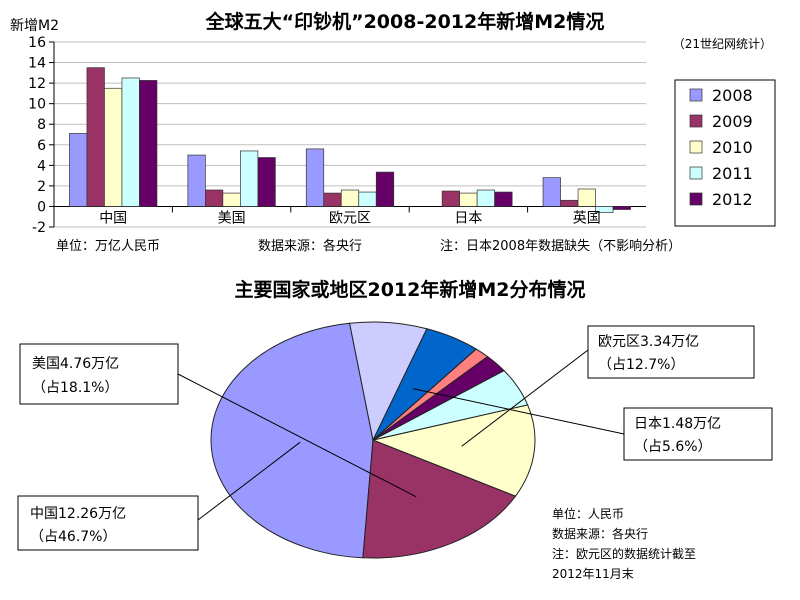 The width and height of the screenshot is (800, 600). What do you see at coordinates (310, 246) in the screenshot?
I see `bar-footer-source: 数据来源：各央行` at bounding box center [310, 246].